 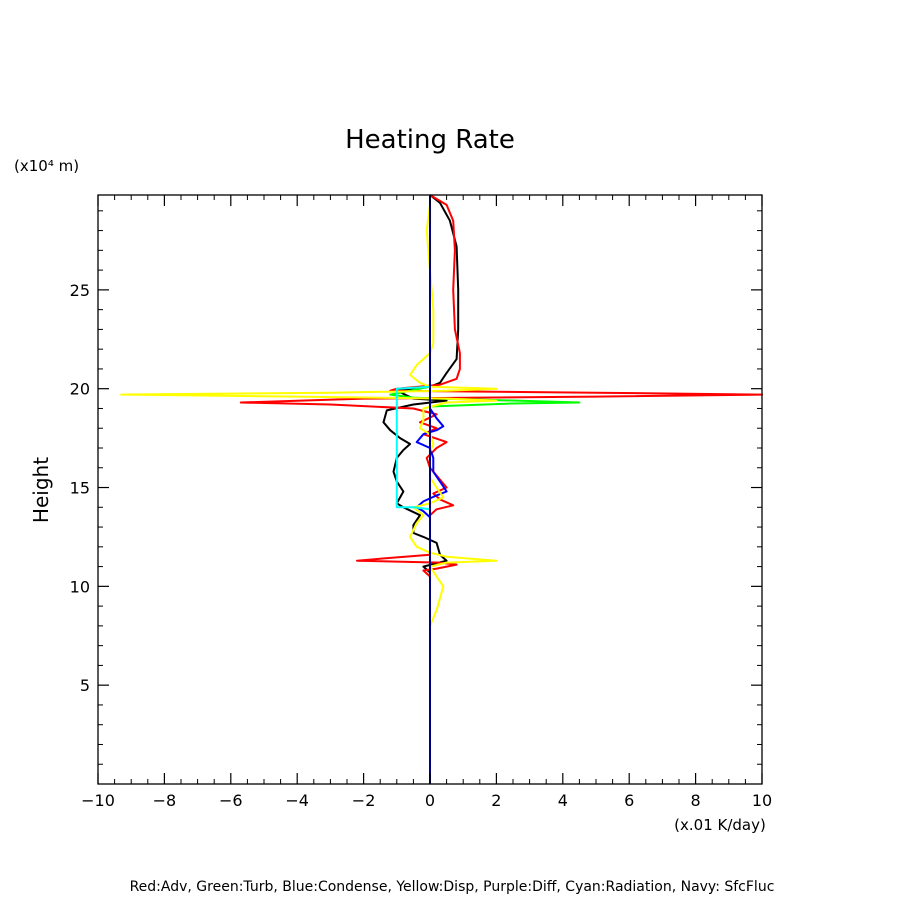 I want to click on x-tick-label: −2, so click(x=364, y=800).